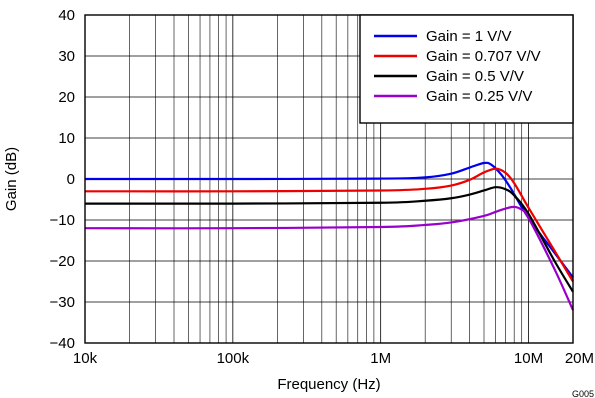 The height and width of the screenshot is (398, 595). What do you see at coordinates (380, 358) in the screenshot?
I see `x-tick-label: 1M` at bounding box center [380, 358].